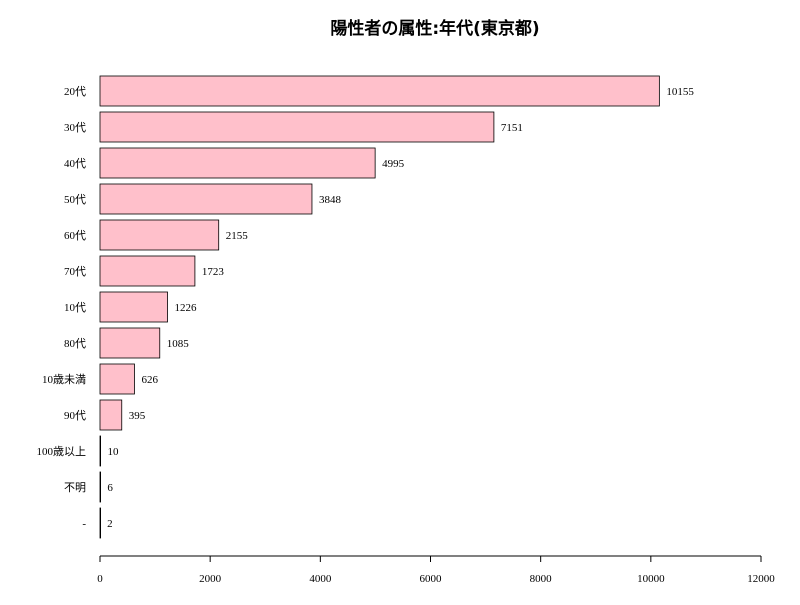 The image size is (800, 605). I want to click on value-label-8: 626, so click(149, 380).